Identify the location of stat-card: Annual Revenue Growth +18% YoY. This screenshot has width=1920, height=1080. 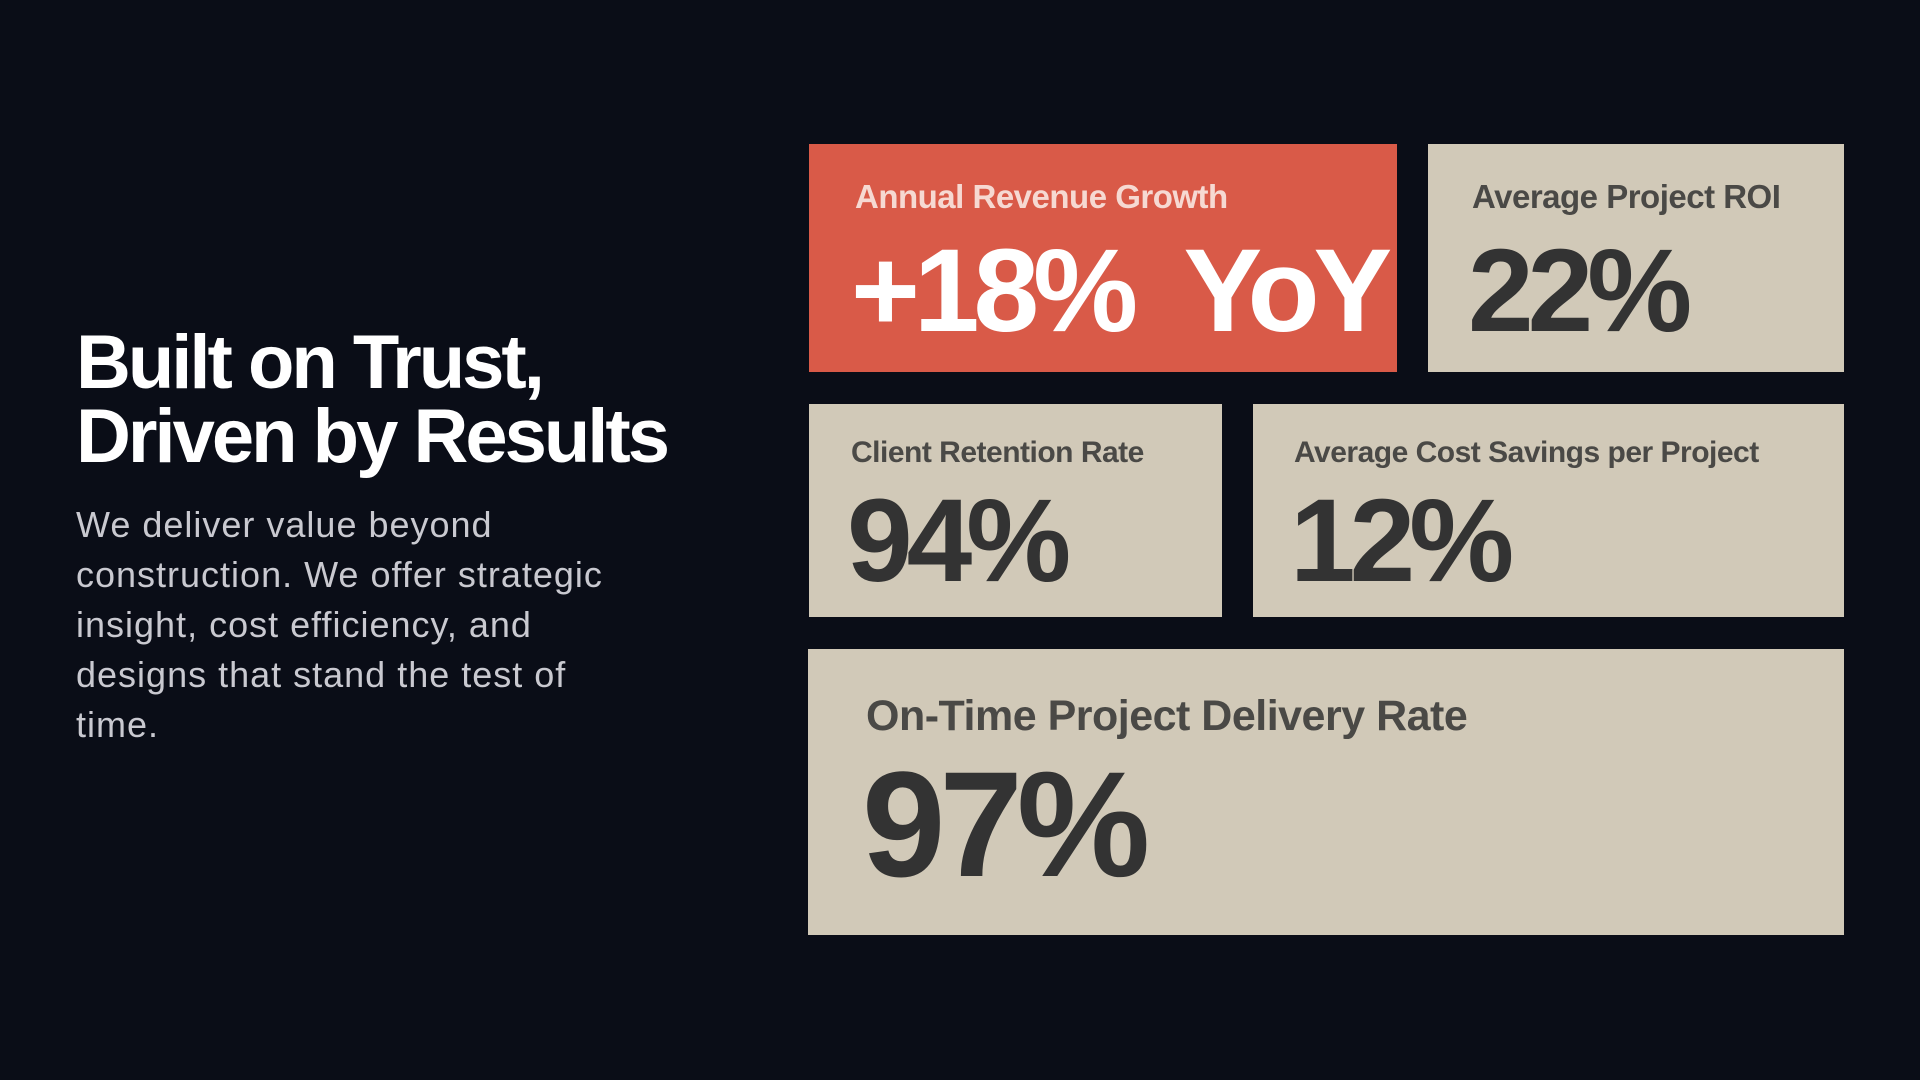
(1103, 258).